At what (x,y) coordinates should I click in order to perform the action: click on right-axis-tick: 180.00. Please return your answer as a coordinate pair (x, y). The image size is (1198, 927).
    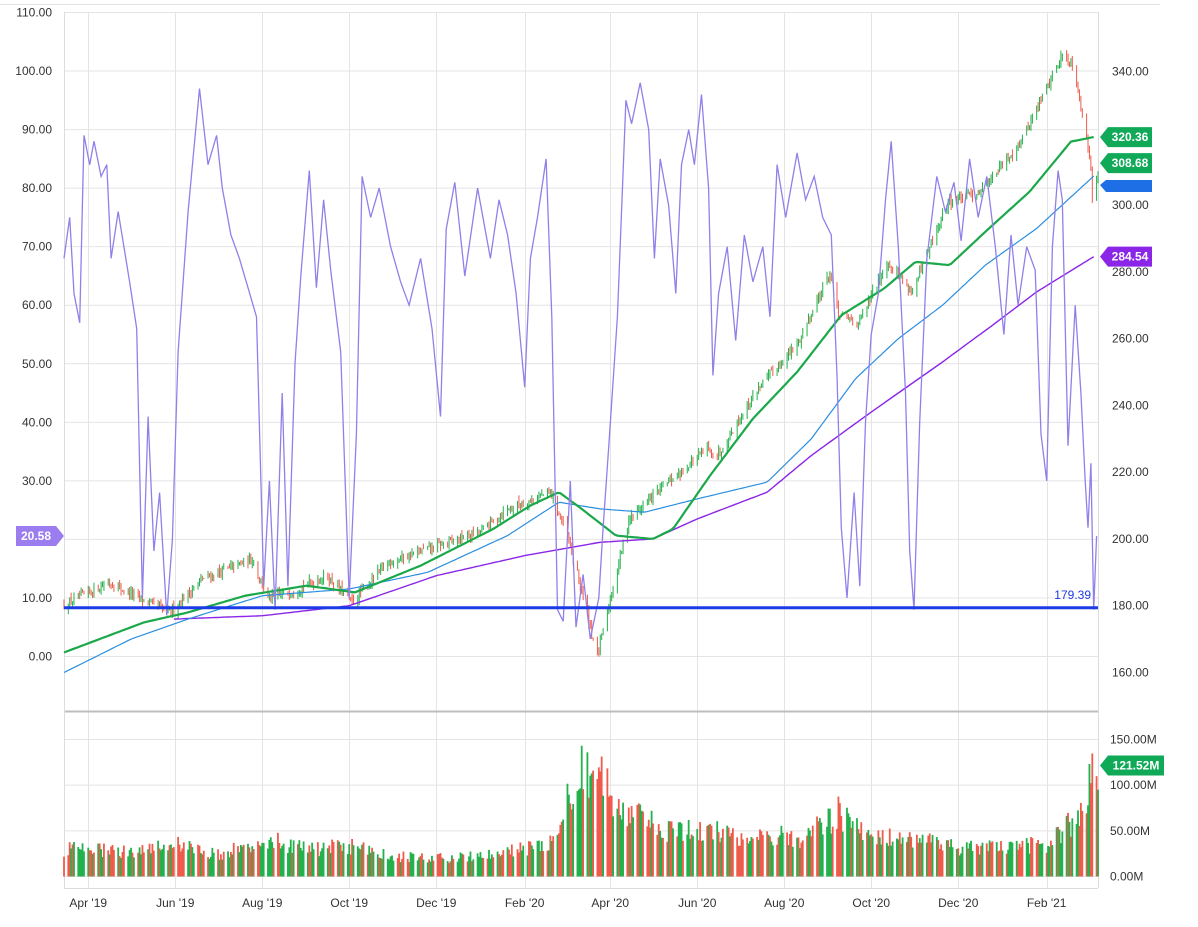
    Looking at the image, I should click on (1130, 606).